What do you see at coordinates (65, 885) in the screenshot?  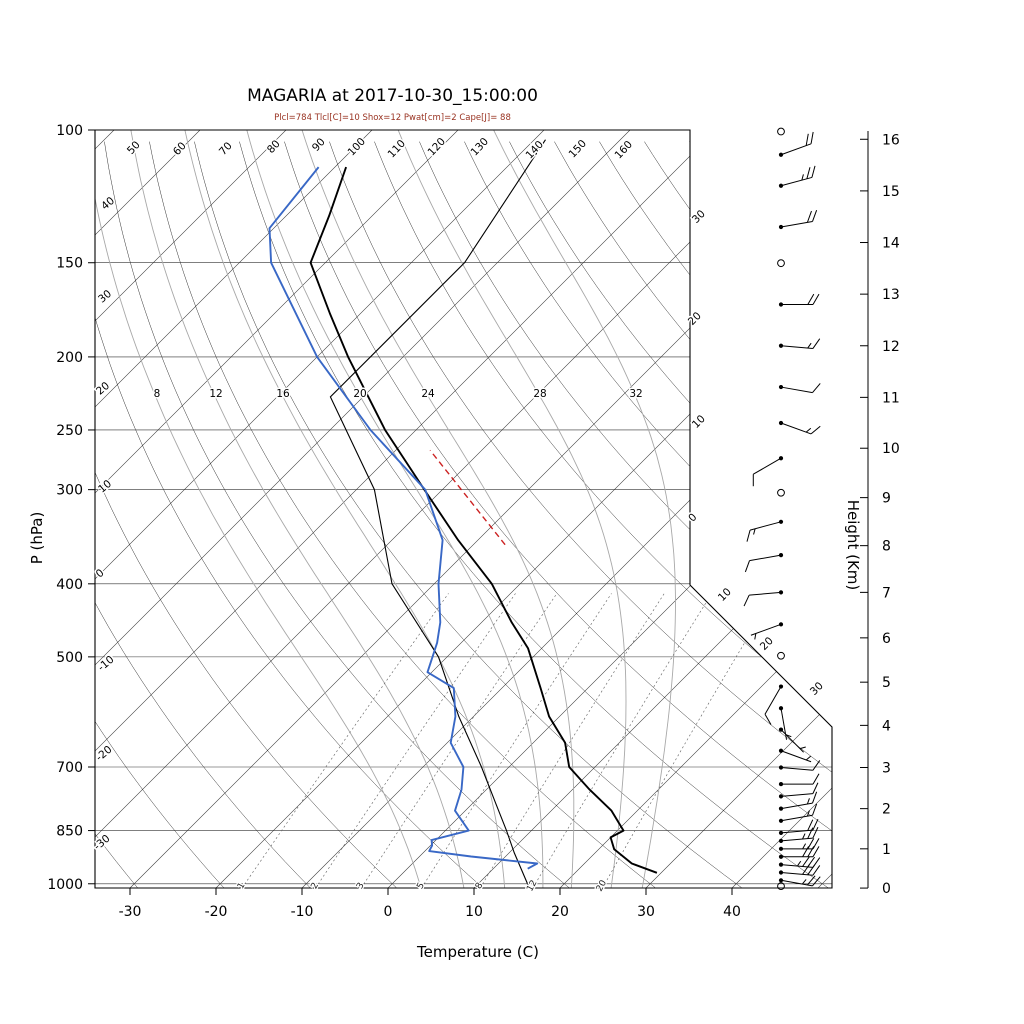 I see `svg-text: 1000` at bounding box center [65, 885].